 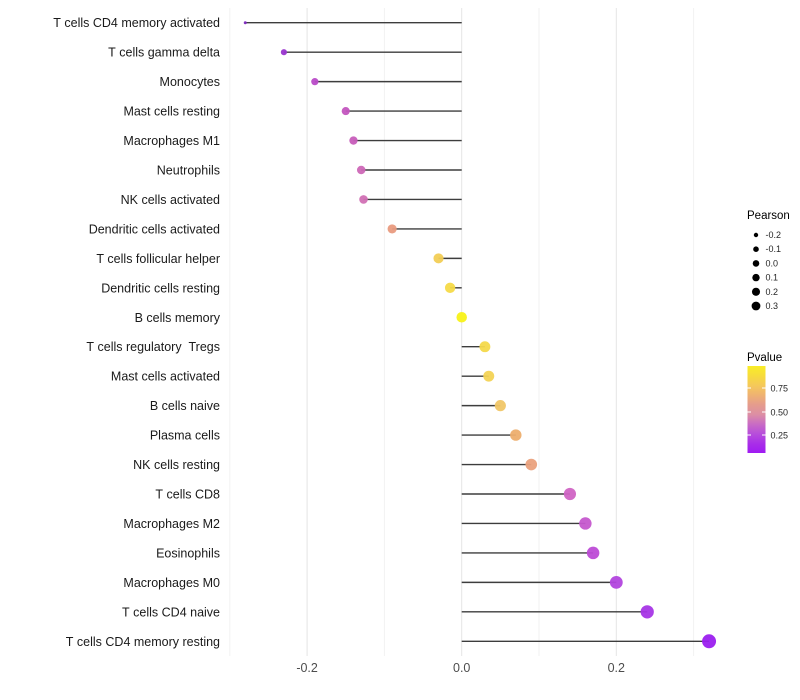 I want to click on pvalue-legend-label: 0.50, so click(x=780, y=413).